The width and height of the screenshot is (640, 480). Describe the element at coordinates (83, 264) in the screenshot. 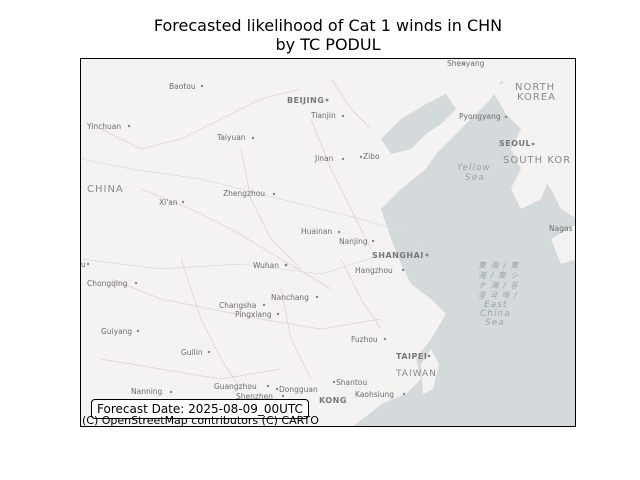

I see `label-edge-u: u` at that location.